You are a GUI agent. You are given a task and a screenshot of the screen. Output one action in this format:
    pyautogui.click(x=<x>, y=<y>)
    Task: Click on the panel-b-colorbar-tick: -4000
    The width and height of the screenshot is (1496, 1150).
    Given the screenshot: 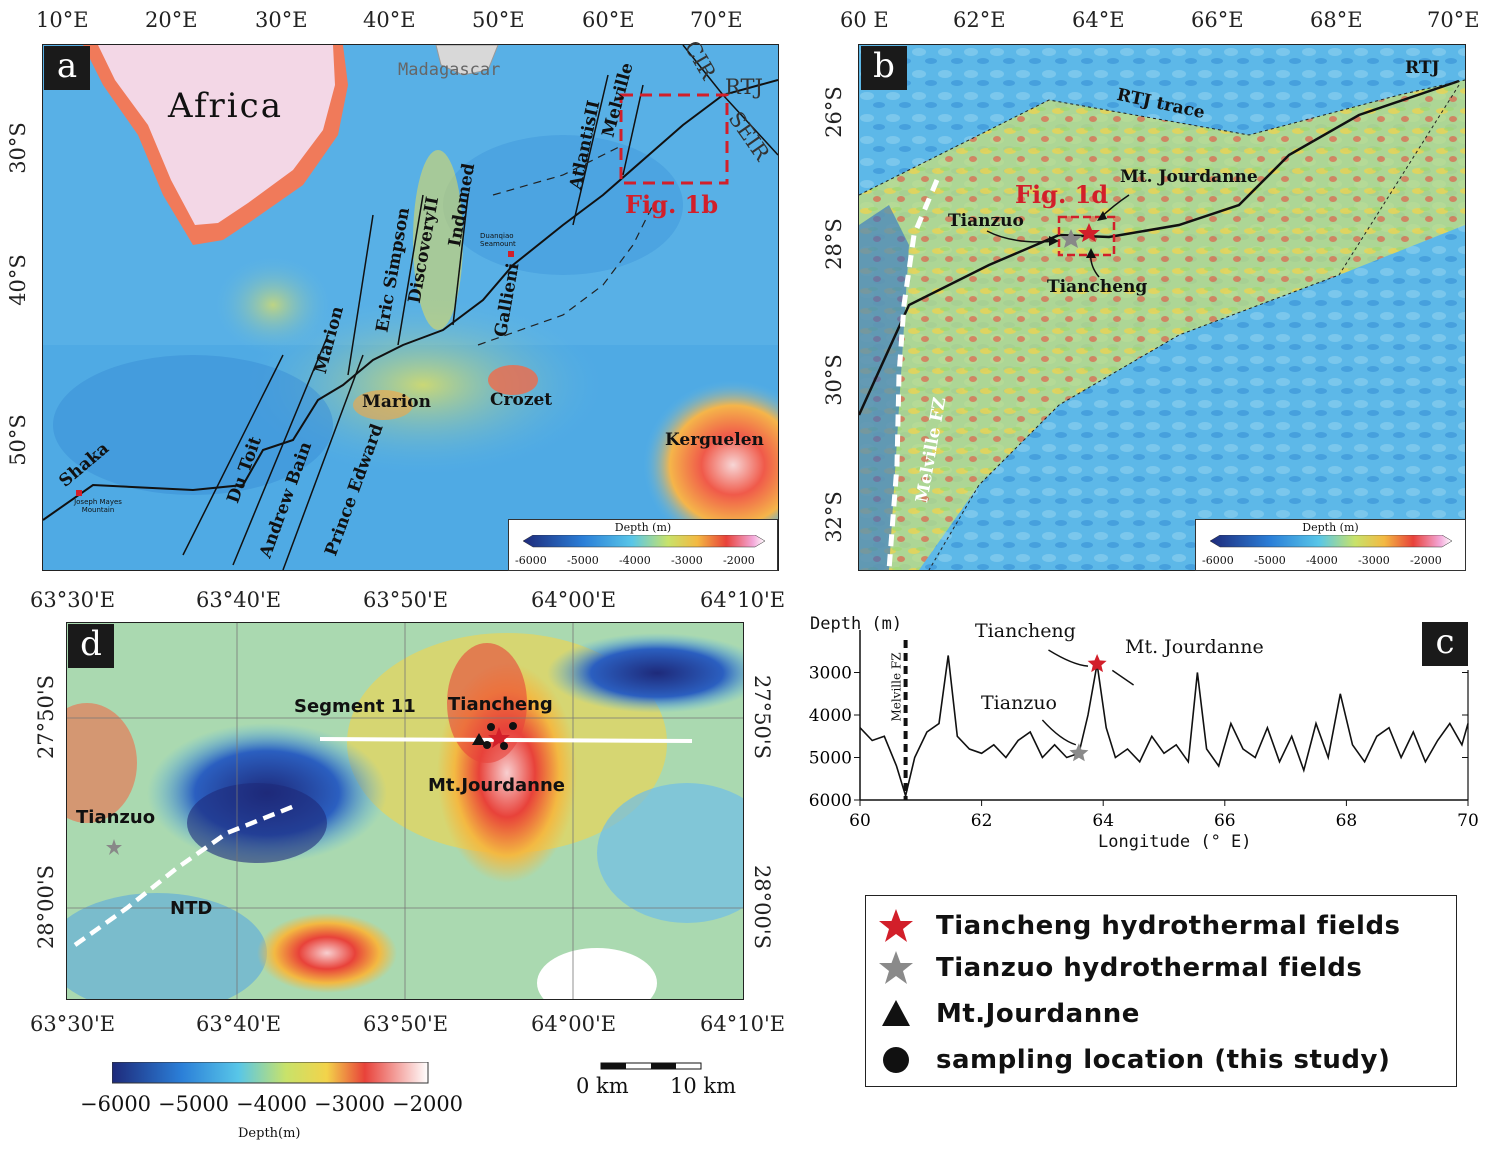 What is the action you would take?
    pyautogui.click(x=1322, y=560)
    